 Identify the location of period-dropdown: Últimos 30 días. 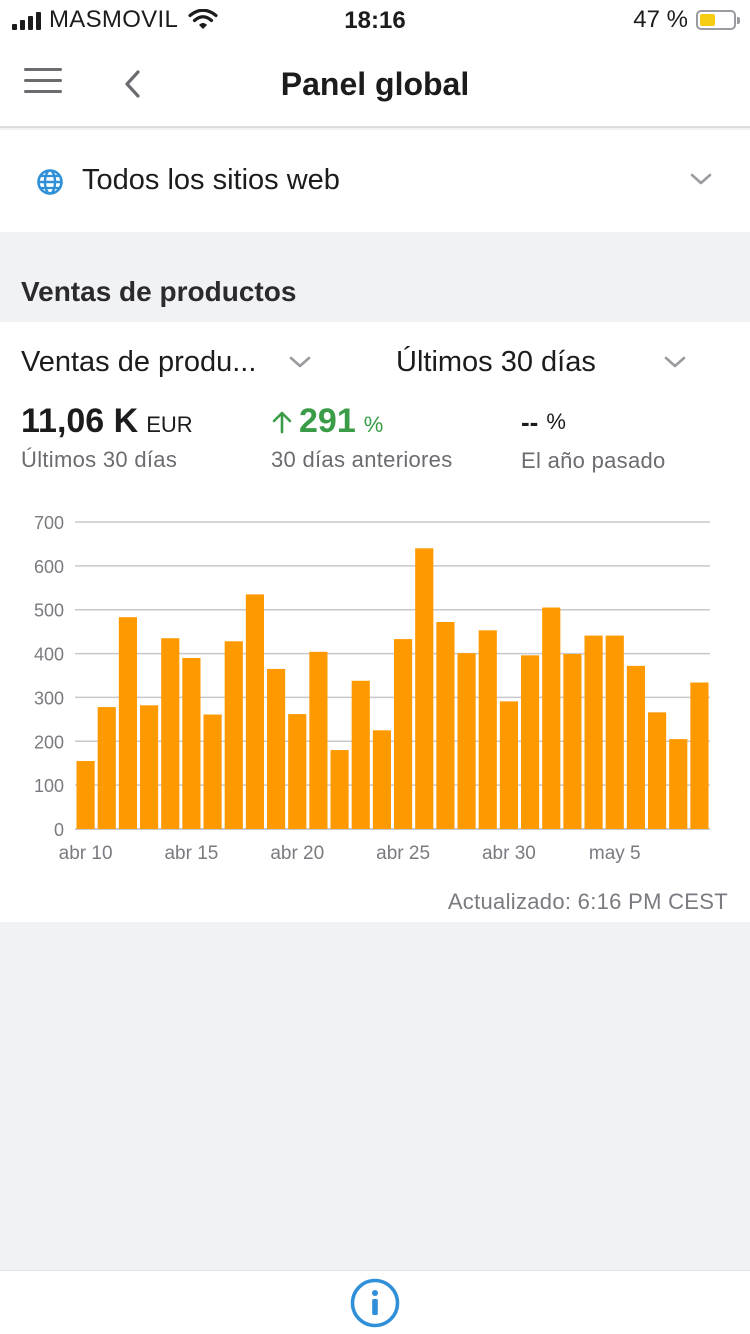
(496, 362).